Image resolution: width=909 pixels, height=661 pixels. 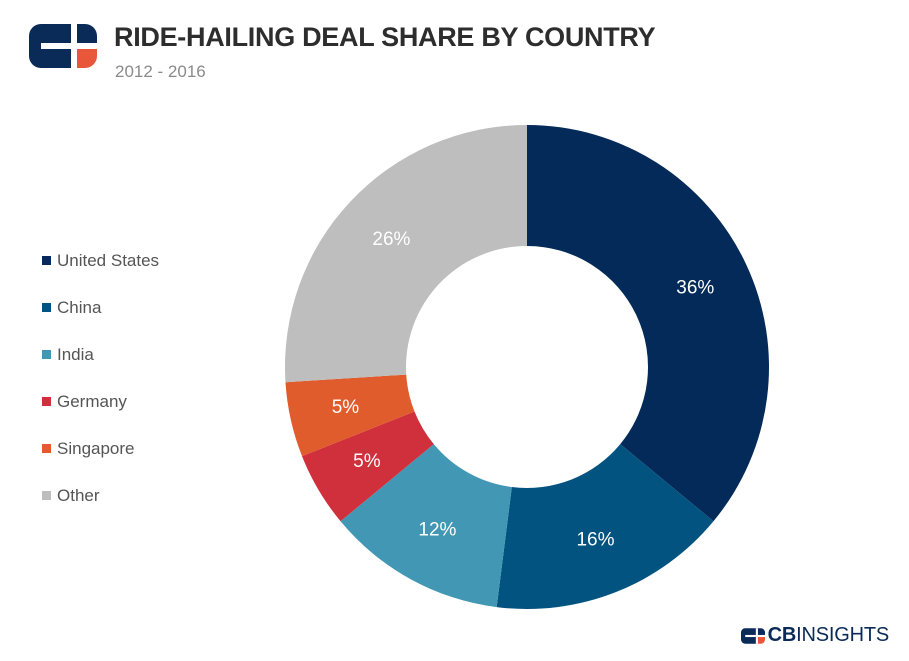 I want to click on legend-item: United States, so click(x=100, y=260).